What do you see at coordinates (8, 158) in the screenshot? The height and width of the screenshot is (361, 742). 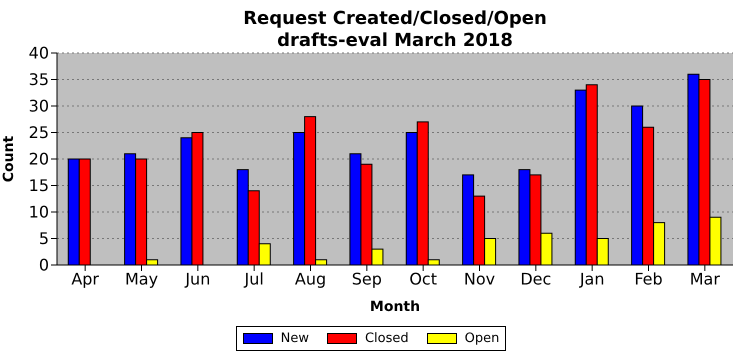 I see `y-axis-title: Count` at bounding box center [8, 158].